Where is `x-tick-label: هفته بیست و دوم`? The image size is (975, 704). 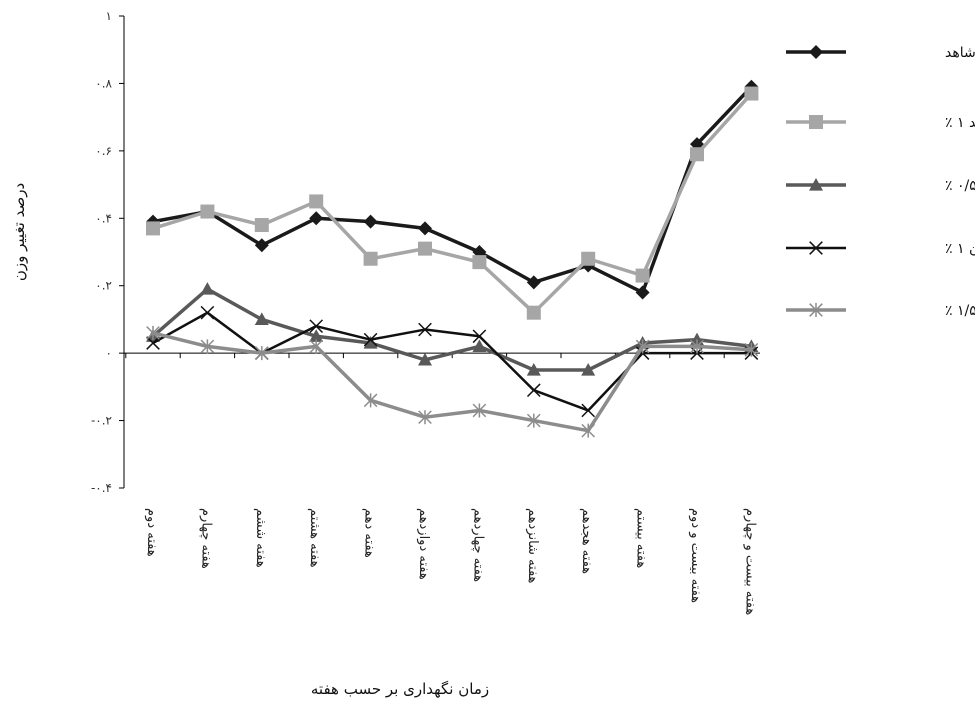
x-tick-label: هفته بیست و دوم is located at coordinates (695, 555).